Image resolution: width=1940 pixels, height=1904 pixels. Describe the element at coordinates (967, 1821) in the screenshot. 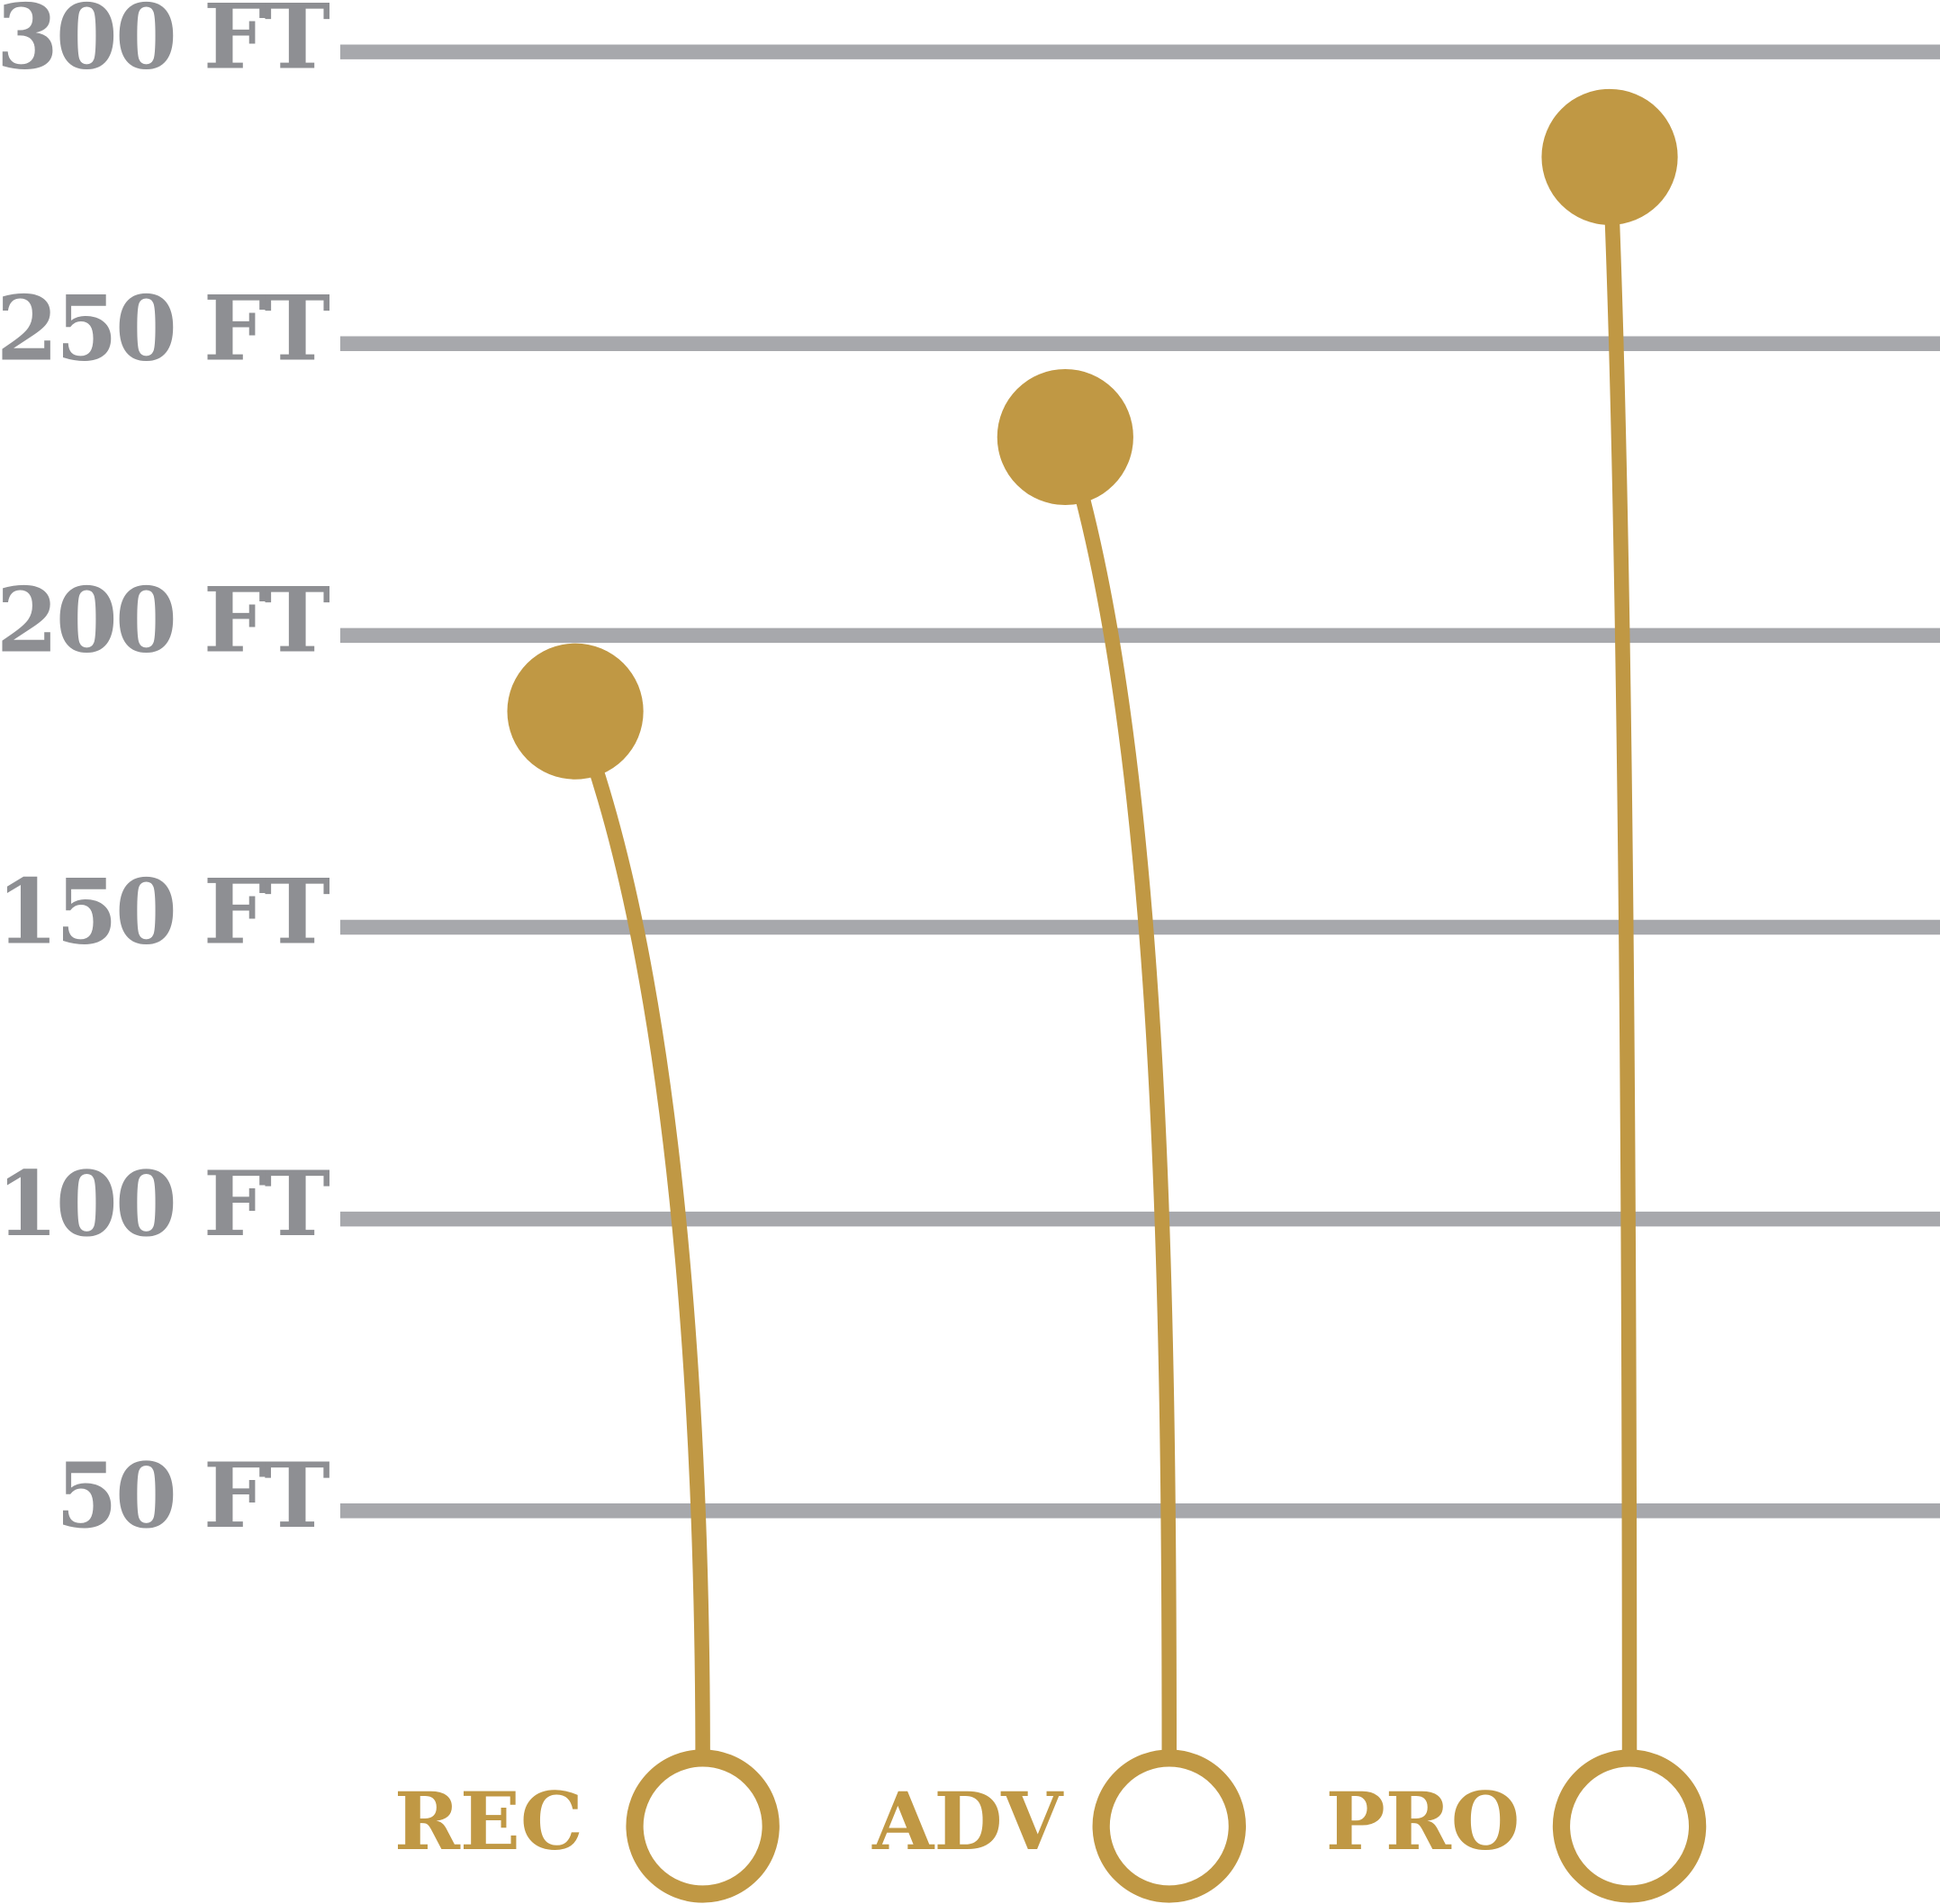

I see `category-label: ADV` at that location.